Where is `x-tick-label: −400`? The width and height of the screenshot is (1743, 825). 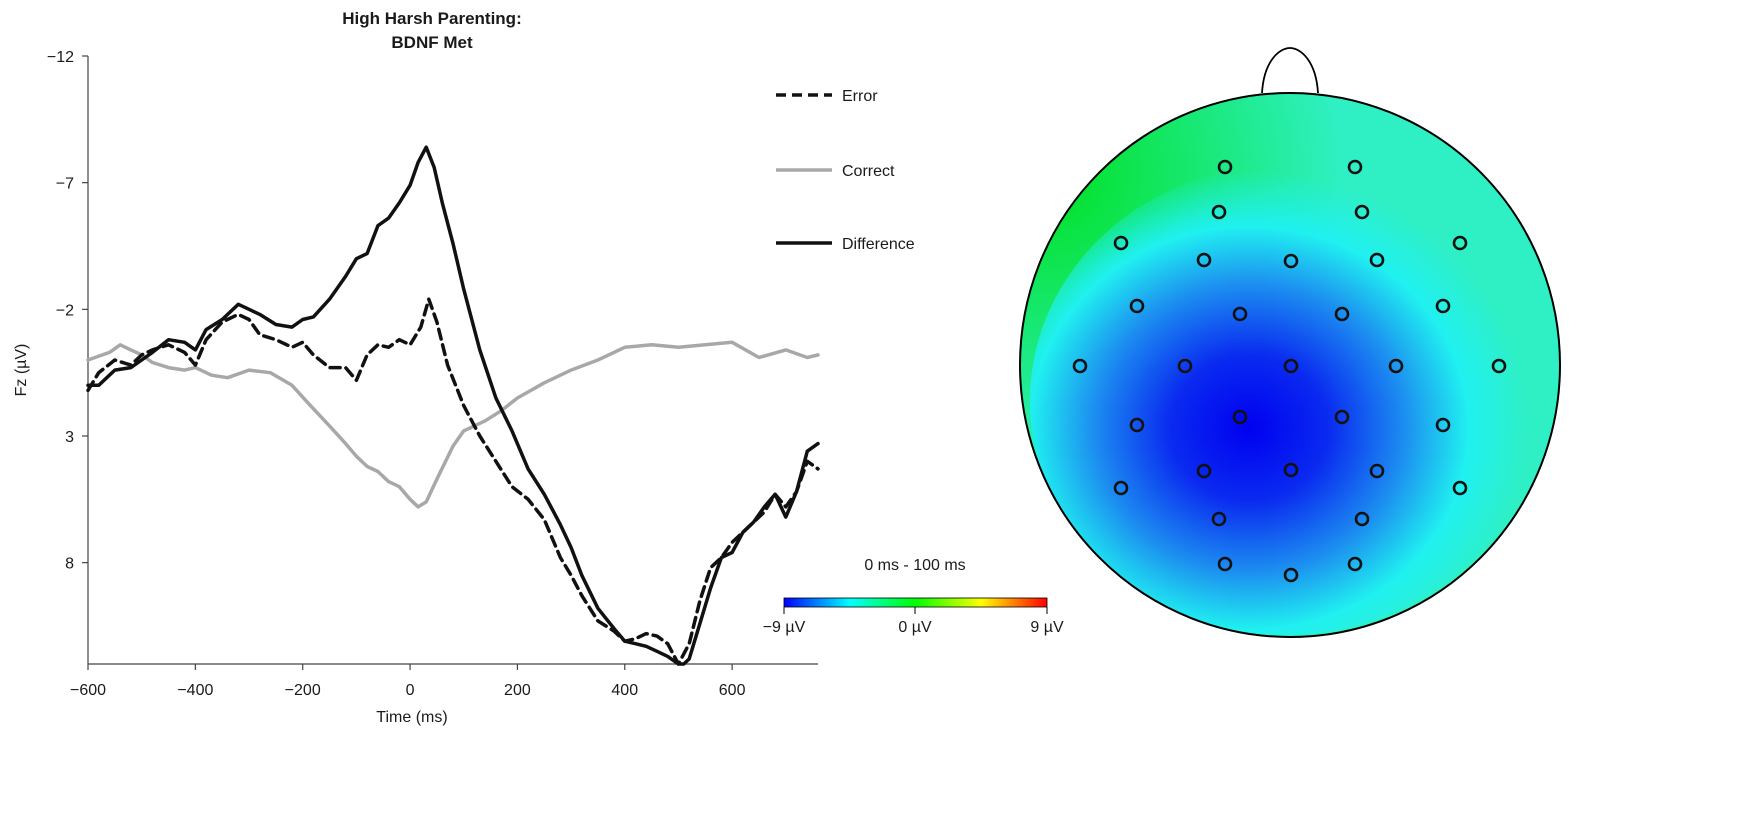 x-tick-label: −400 is located at coordinates (195, 690).